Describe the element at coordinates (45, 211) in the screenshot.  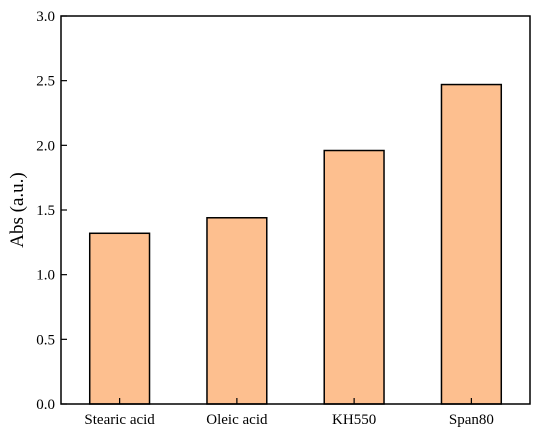
I see `y-tick-label: 1.5` at that location.